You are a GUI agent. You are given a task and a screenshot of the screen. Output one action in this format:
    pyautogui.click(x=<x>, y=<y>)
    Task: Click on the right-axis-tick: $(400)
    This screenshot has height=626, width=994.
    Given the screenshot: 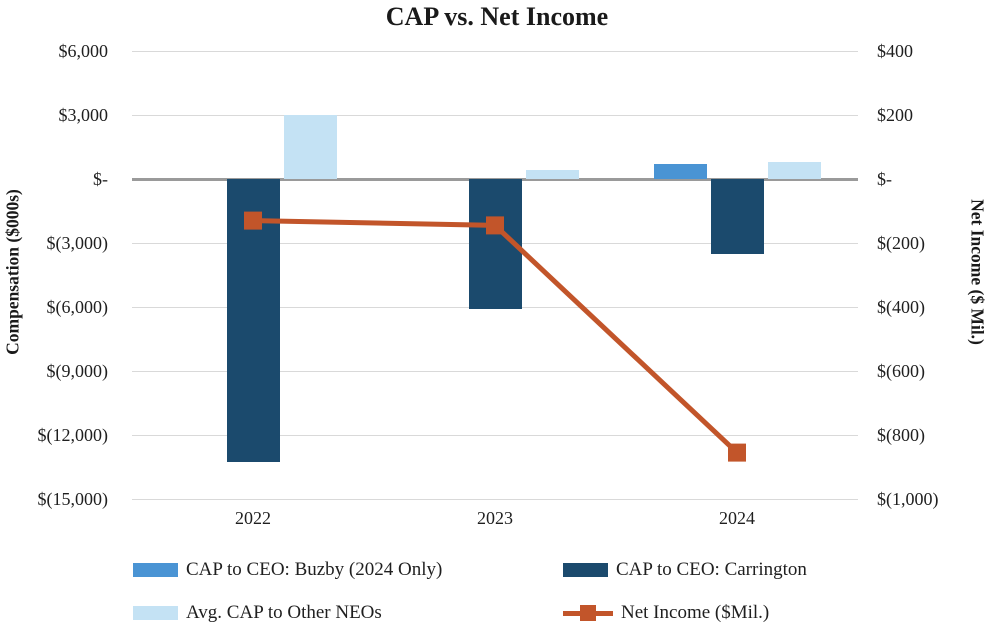 What is the action you would take?
    pyautogui.click(x=901, y=307)
    